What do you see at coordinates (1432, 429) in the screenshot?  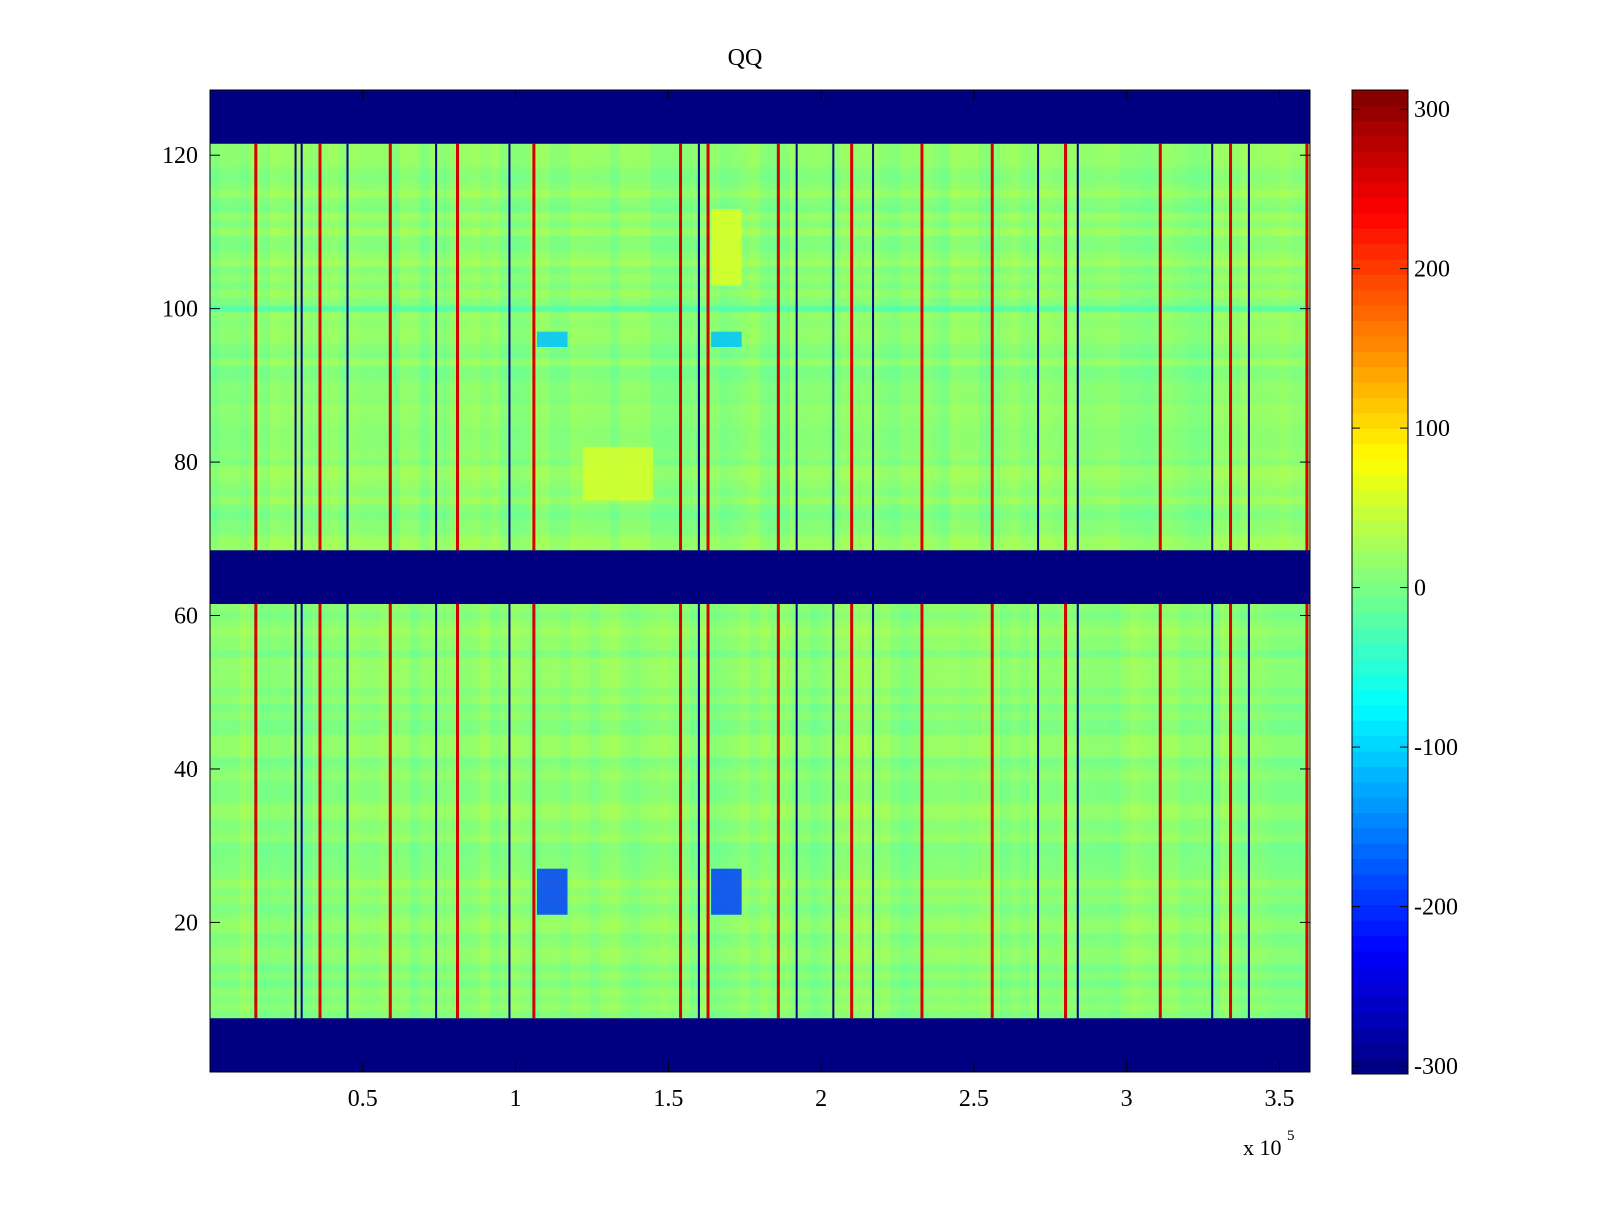 I see `colorbar-tick-label: 100` at bounding box center [1432, 429].